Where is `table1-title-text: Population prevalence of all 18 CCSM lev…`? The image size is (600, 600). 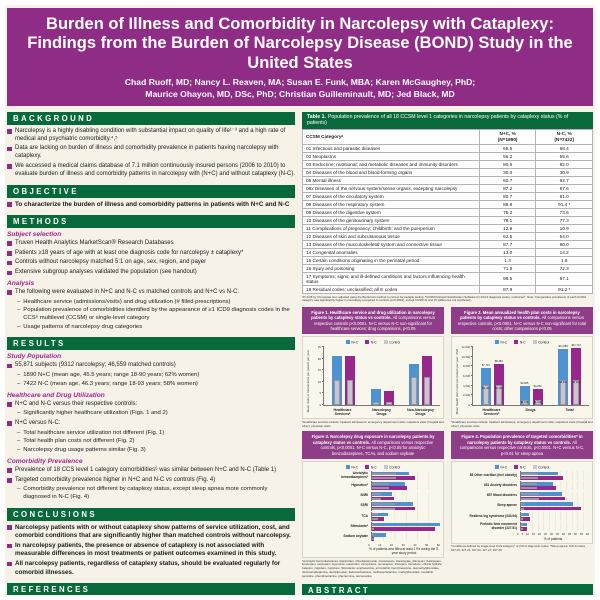 table1-title-text: Population prevalence of all 18 CCSM lev… is located at coordinates (438, 120).